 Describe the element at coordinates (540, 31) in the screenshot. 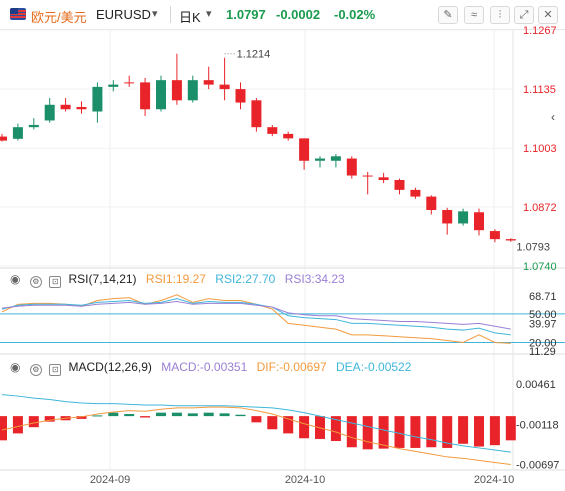

I see `price-axis-label: 1.1267` at that location.